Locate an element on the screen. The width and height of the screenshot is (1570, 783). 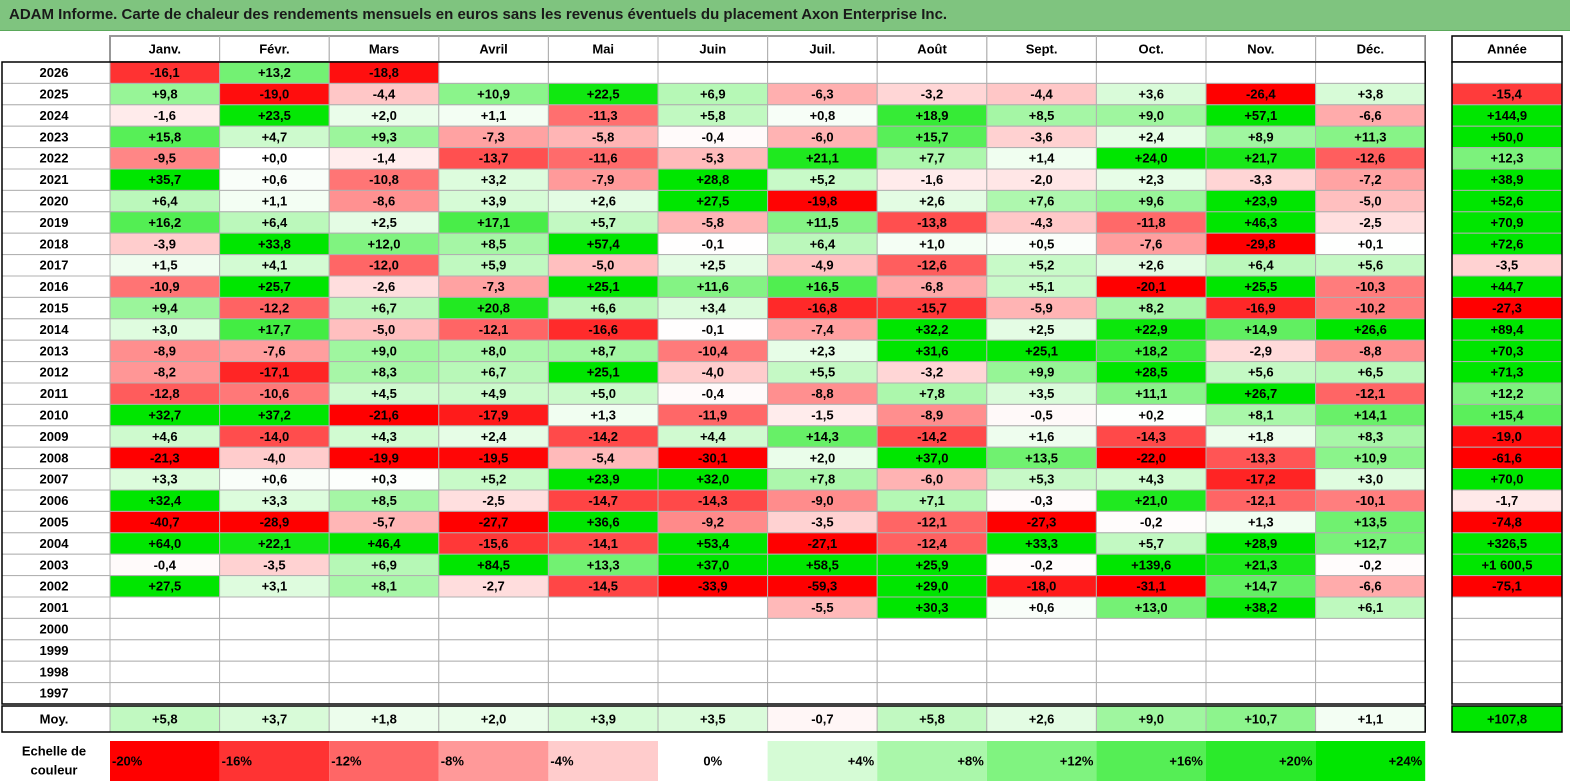
value-label: +1,3 is located at coordinates (1261, 522).